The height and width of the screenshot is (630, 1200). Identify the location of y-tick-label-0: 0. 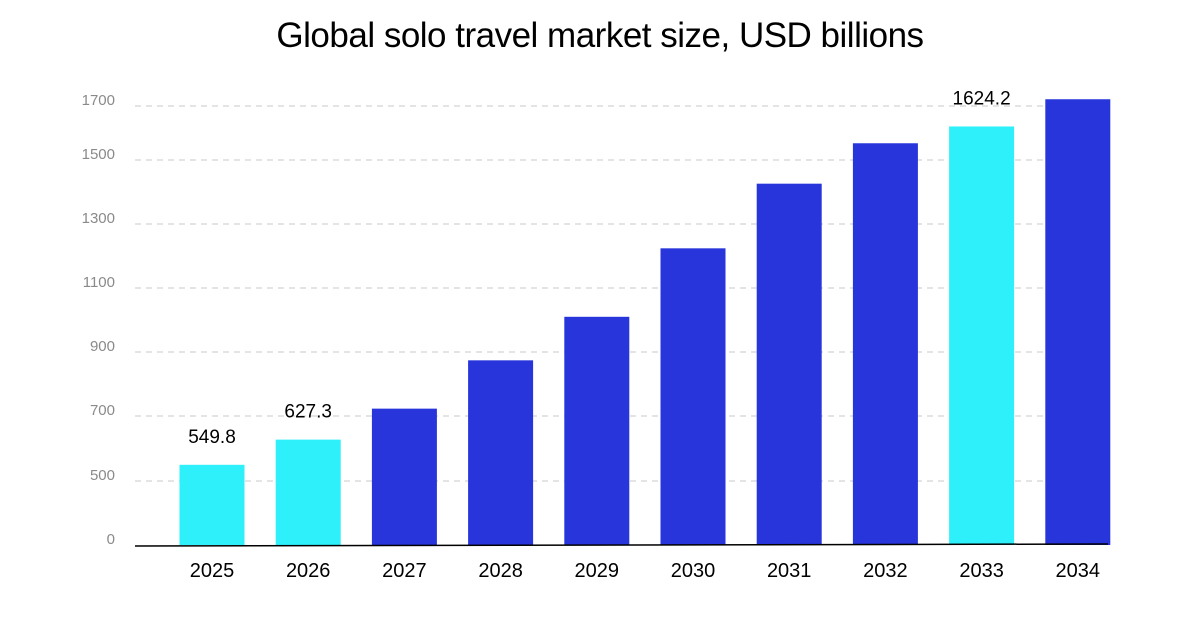
(111, 539).